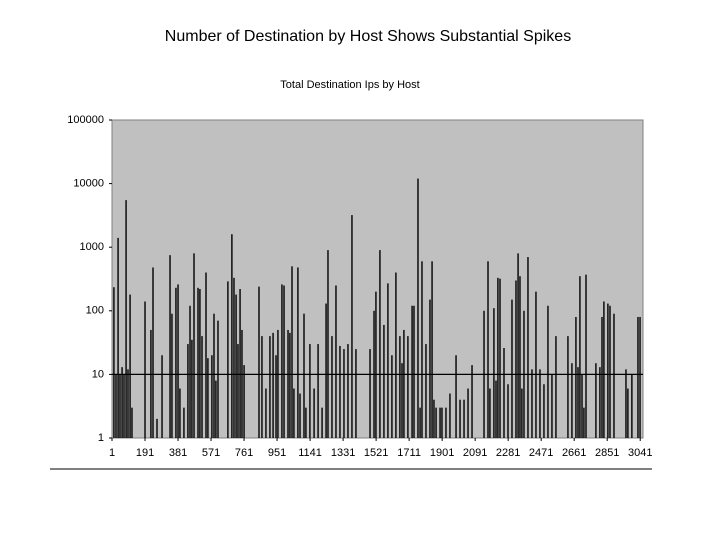 The width and height of the screenshot is (720, 540). I want to click on x-tick-label: 1521, so click(376, 453).